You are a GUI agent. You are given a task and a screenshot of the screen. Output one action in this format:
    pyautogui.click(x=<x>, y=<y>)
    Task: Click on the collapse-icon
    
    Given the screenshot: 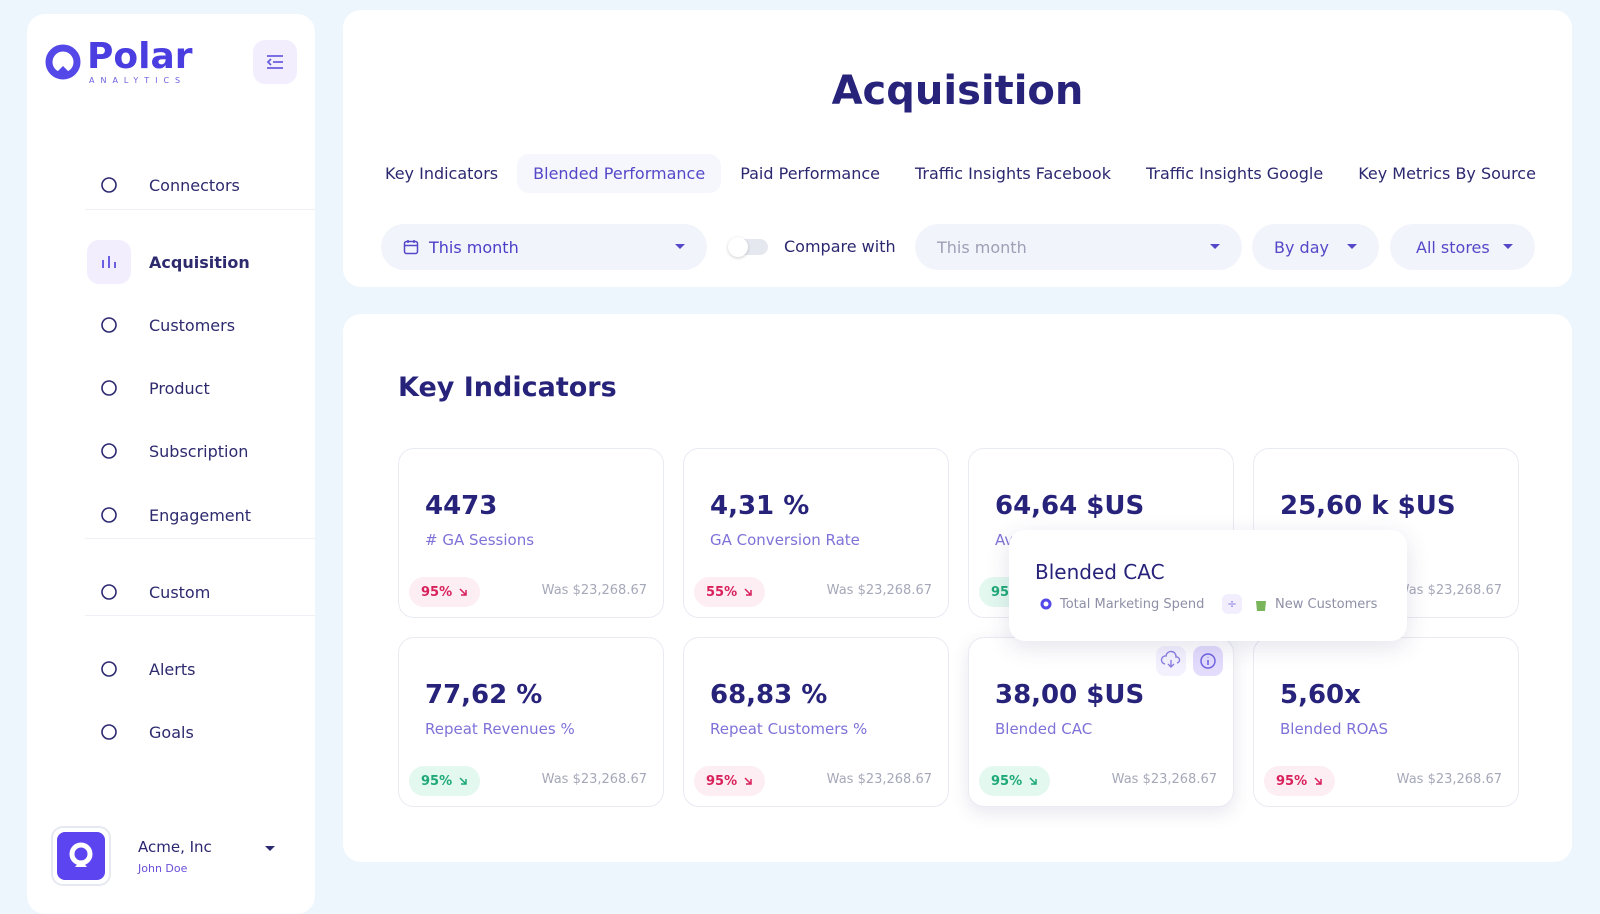 What is the action you would take?
    pyautogui.click(x=274, y=62)
    